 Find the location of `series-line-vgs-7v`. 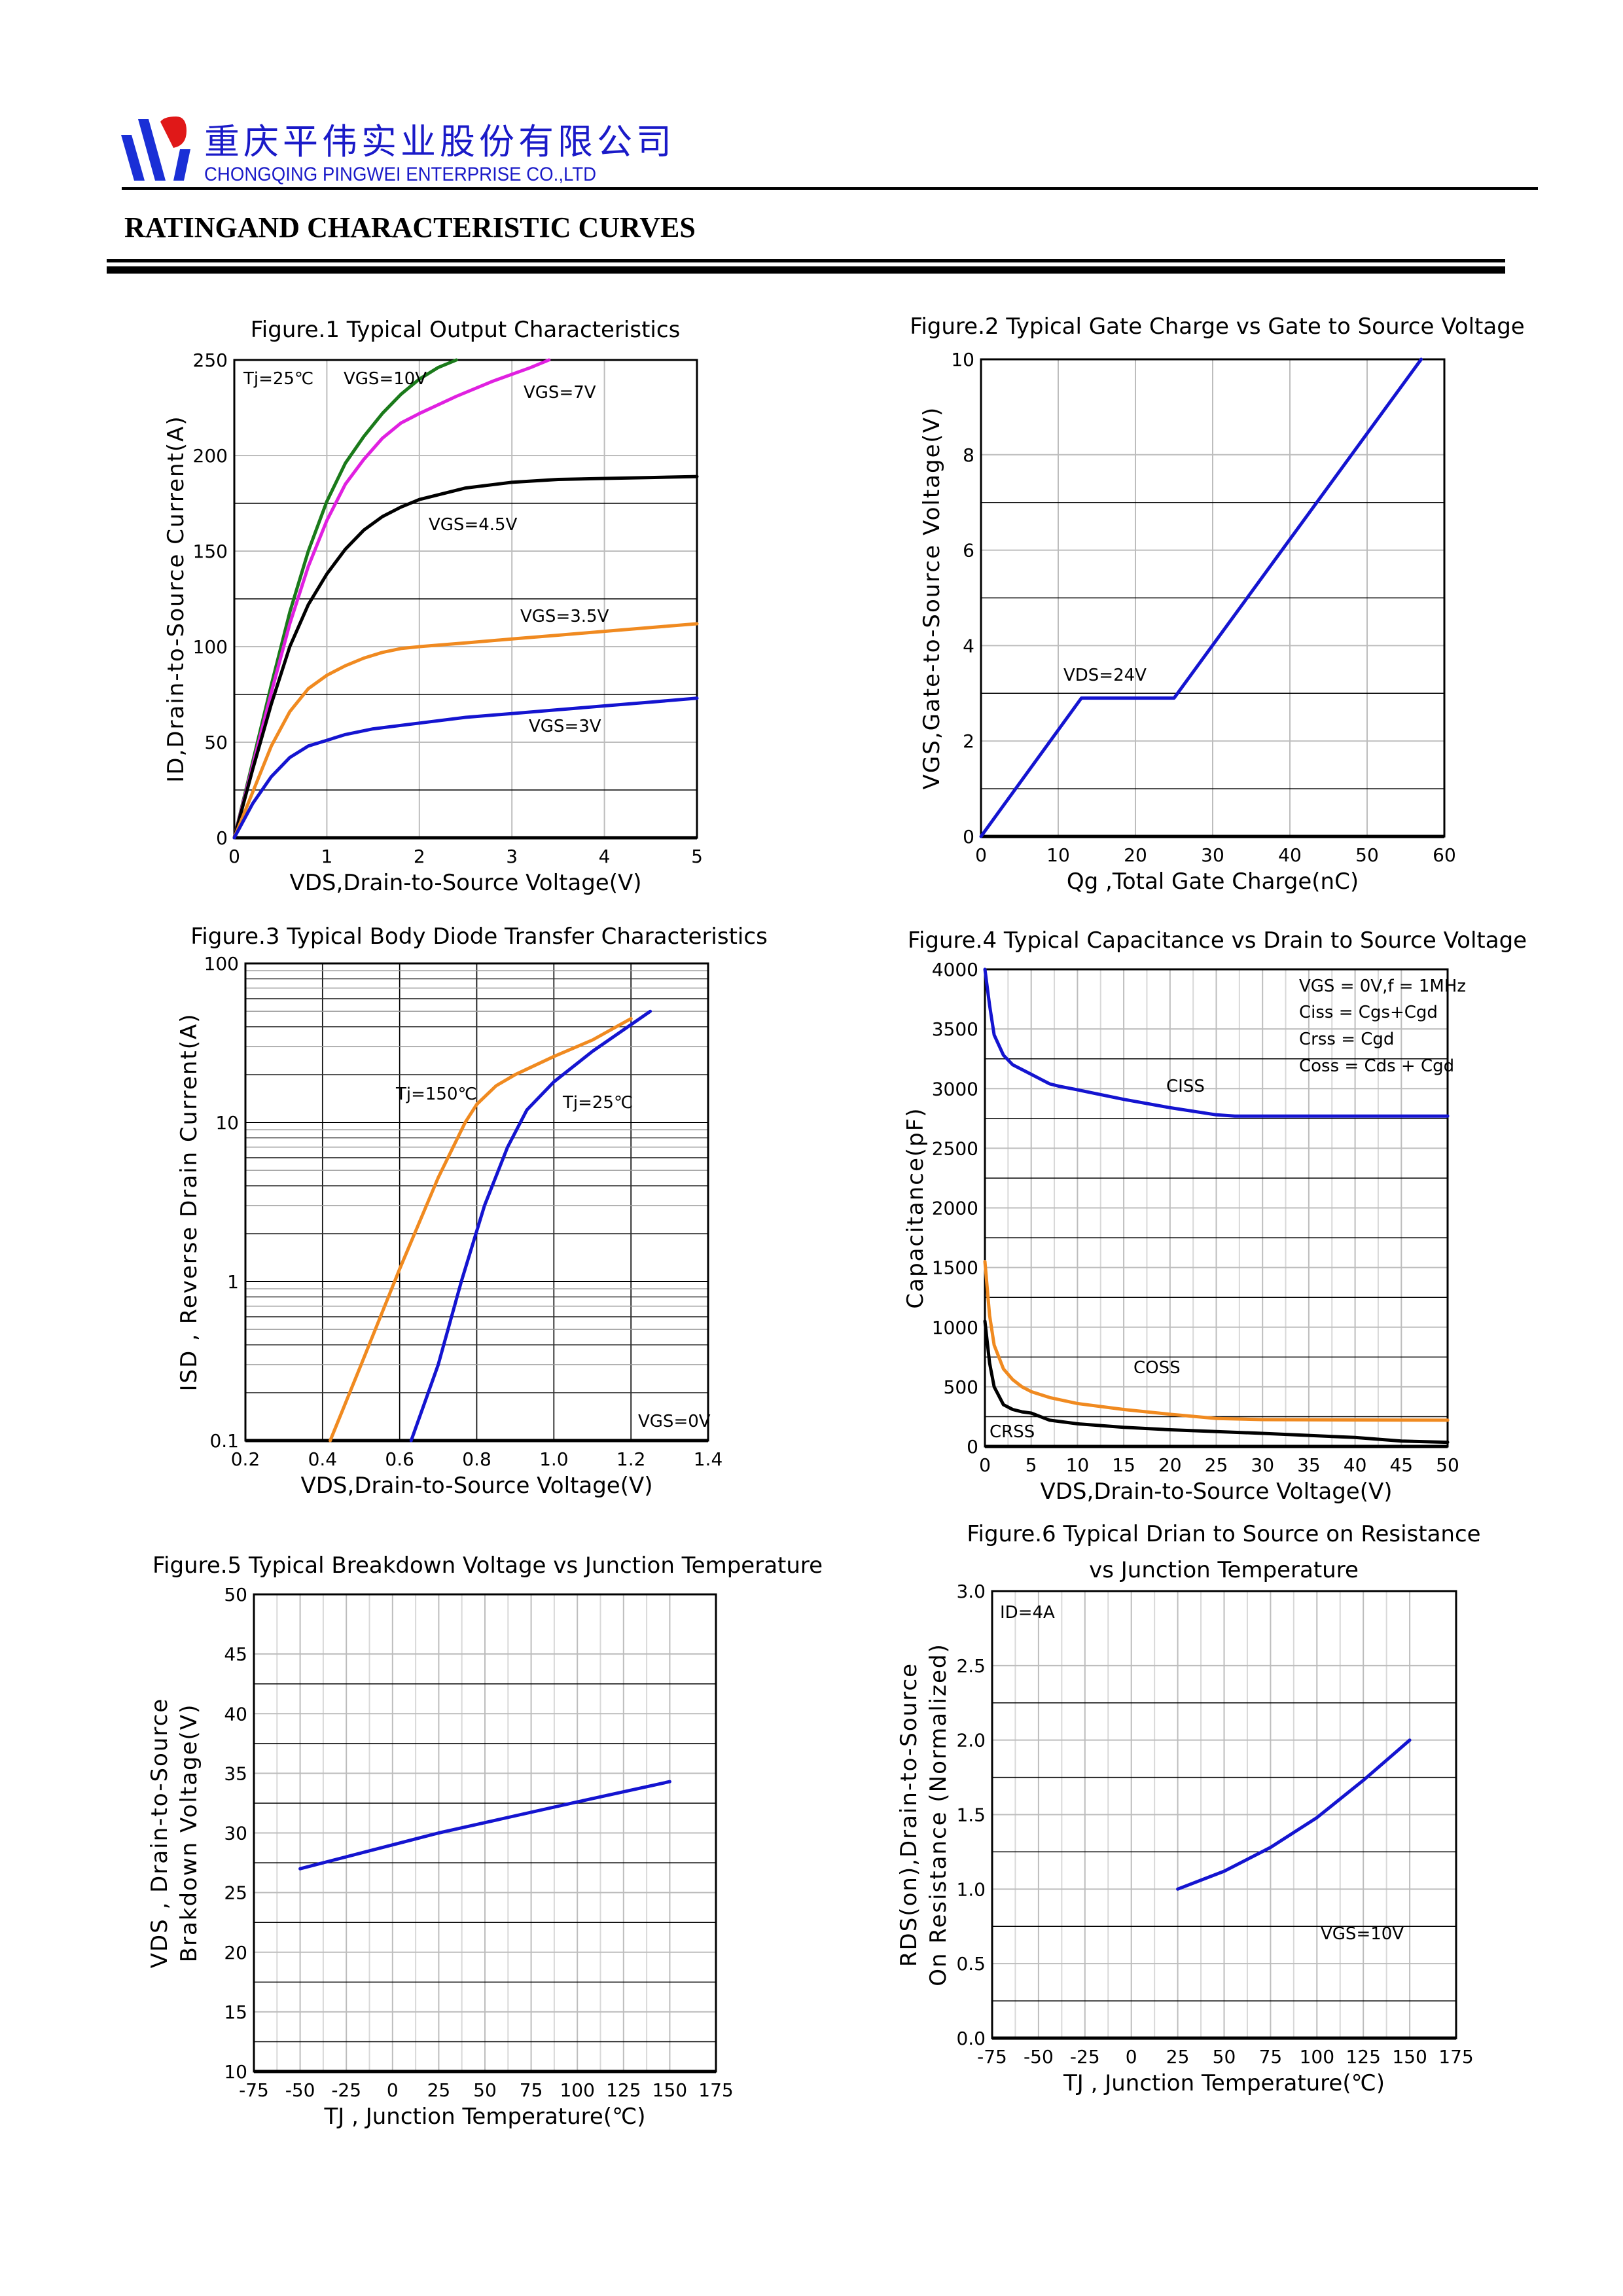

series-line-vgs-7v is located at coordinates (391, 599).